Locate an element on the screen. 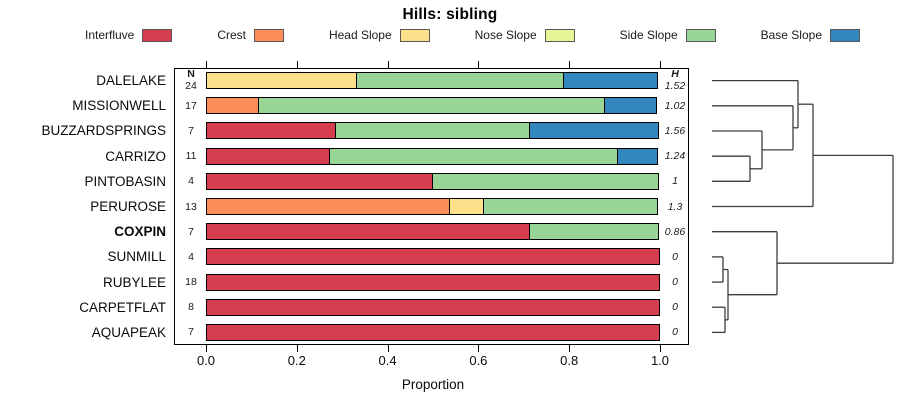 Image resolution: width=900 pixels, height=420 pixels. legend-label: Nose Slope is located at coordinates (505, 35).